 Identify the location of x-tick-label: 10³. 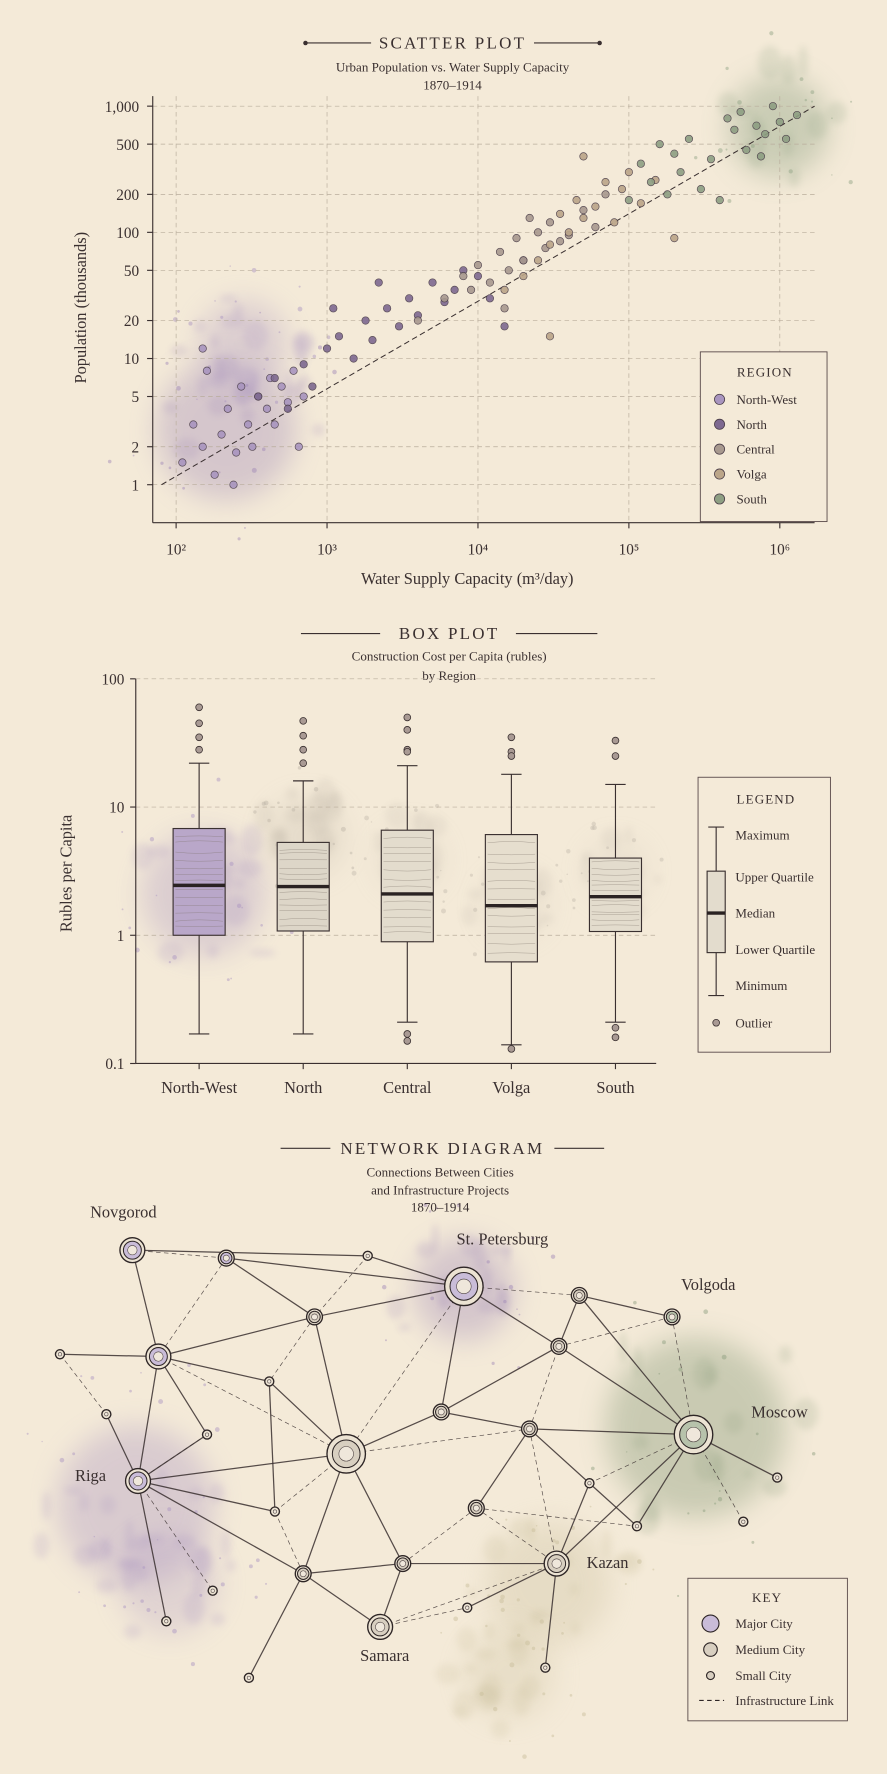
(327, 549).